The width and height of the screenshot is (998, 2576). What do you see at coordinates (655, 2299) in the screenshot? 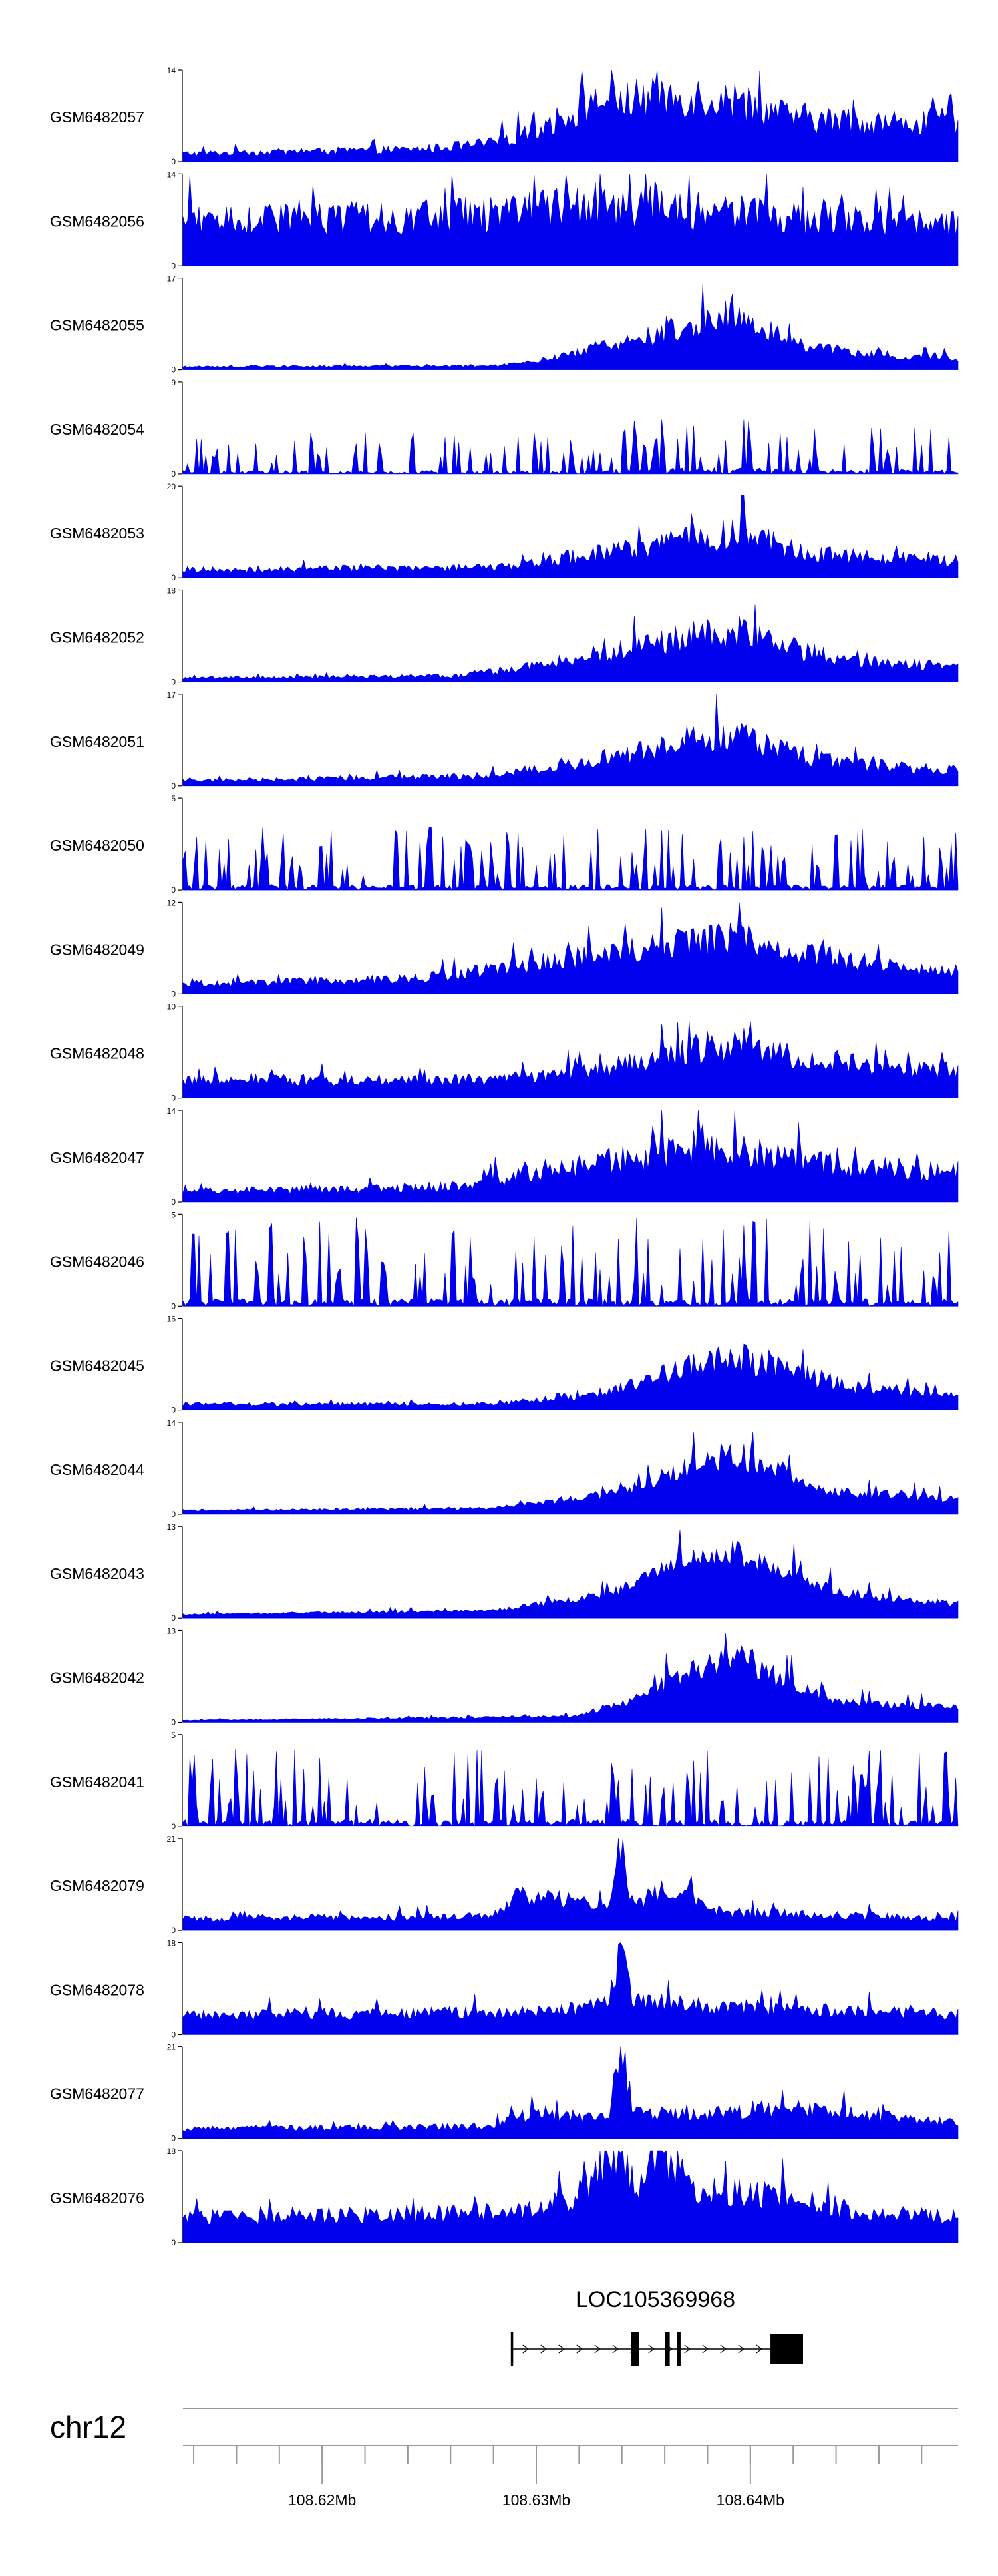
I see `gene-label: LOC105369968` at bounding box center [655, 2299].